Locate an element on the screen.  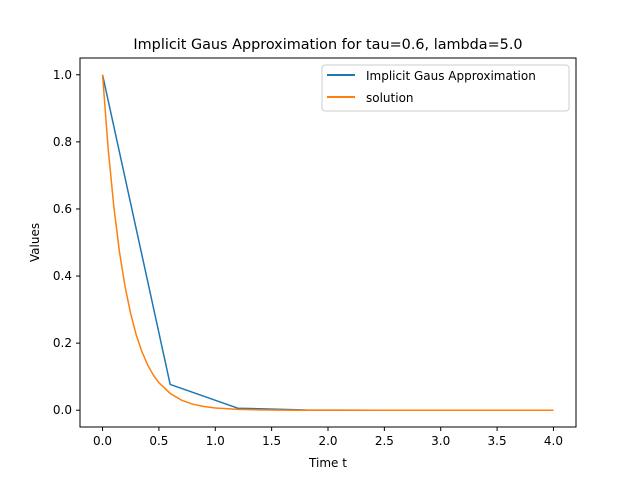
x-tick-label: 0.5 is located at coordinates (158, 441).